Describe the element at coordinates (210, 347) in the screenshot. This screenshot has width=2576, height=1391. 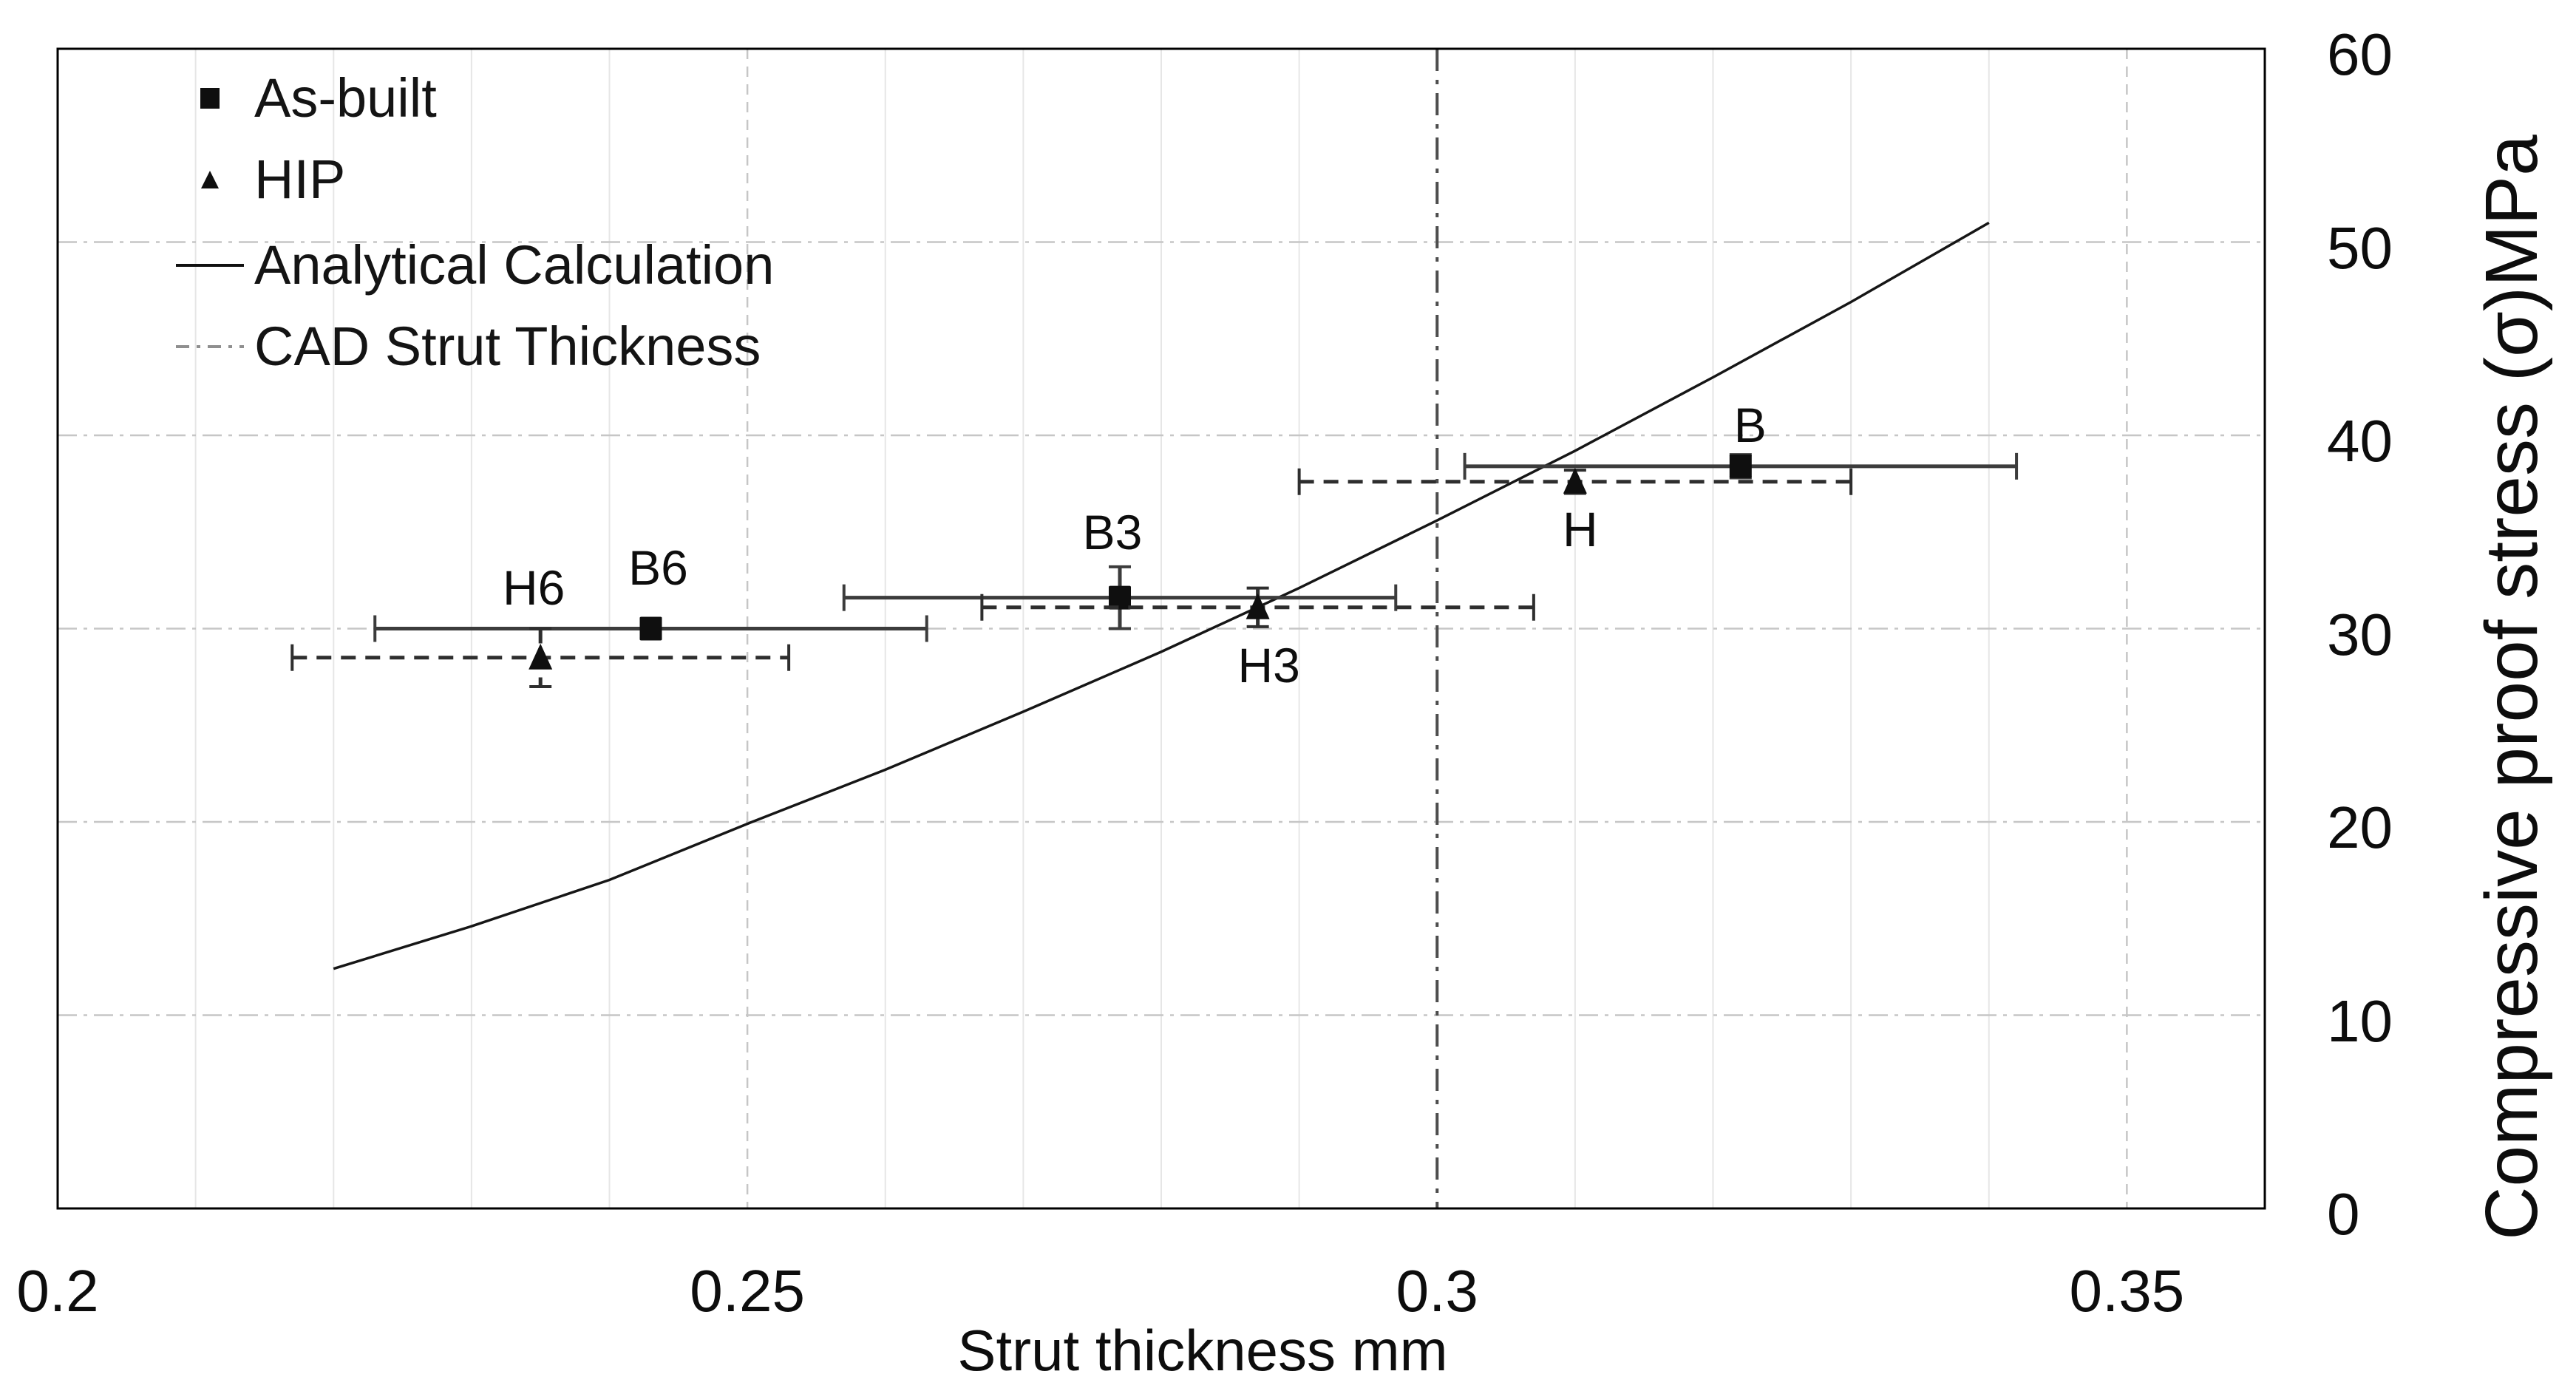
I see `dashdot-line-icon` at that location.